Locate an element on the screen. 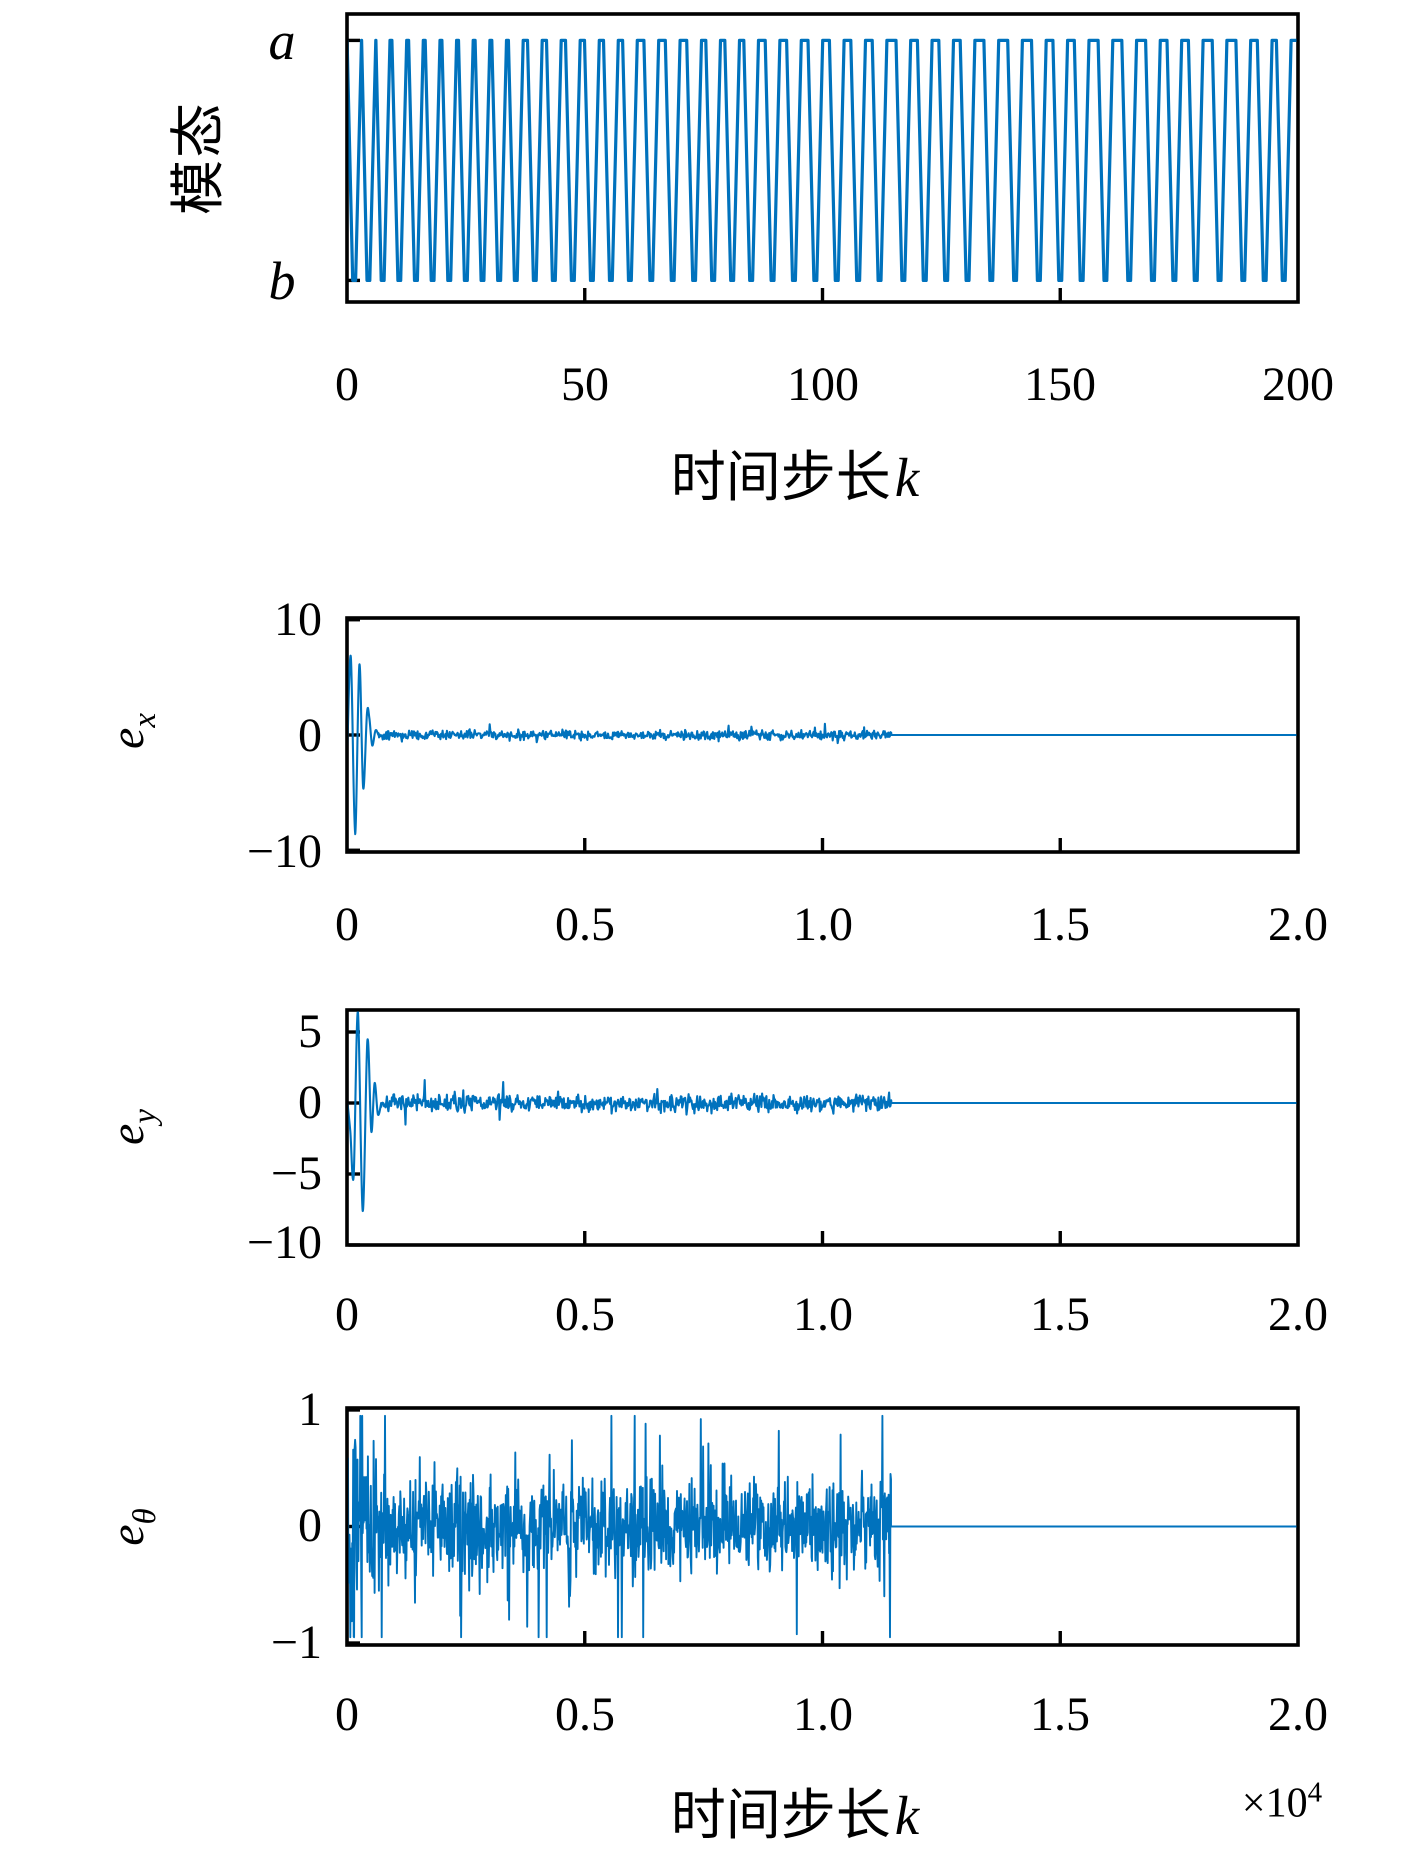  plot1-xtick-150: 150 is located at coordinates (1060, 384).